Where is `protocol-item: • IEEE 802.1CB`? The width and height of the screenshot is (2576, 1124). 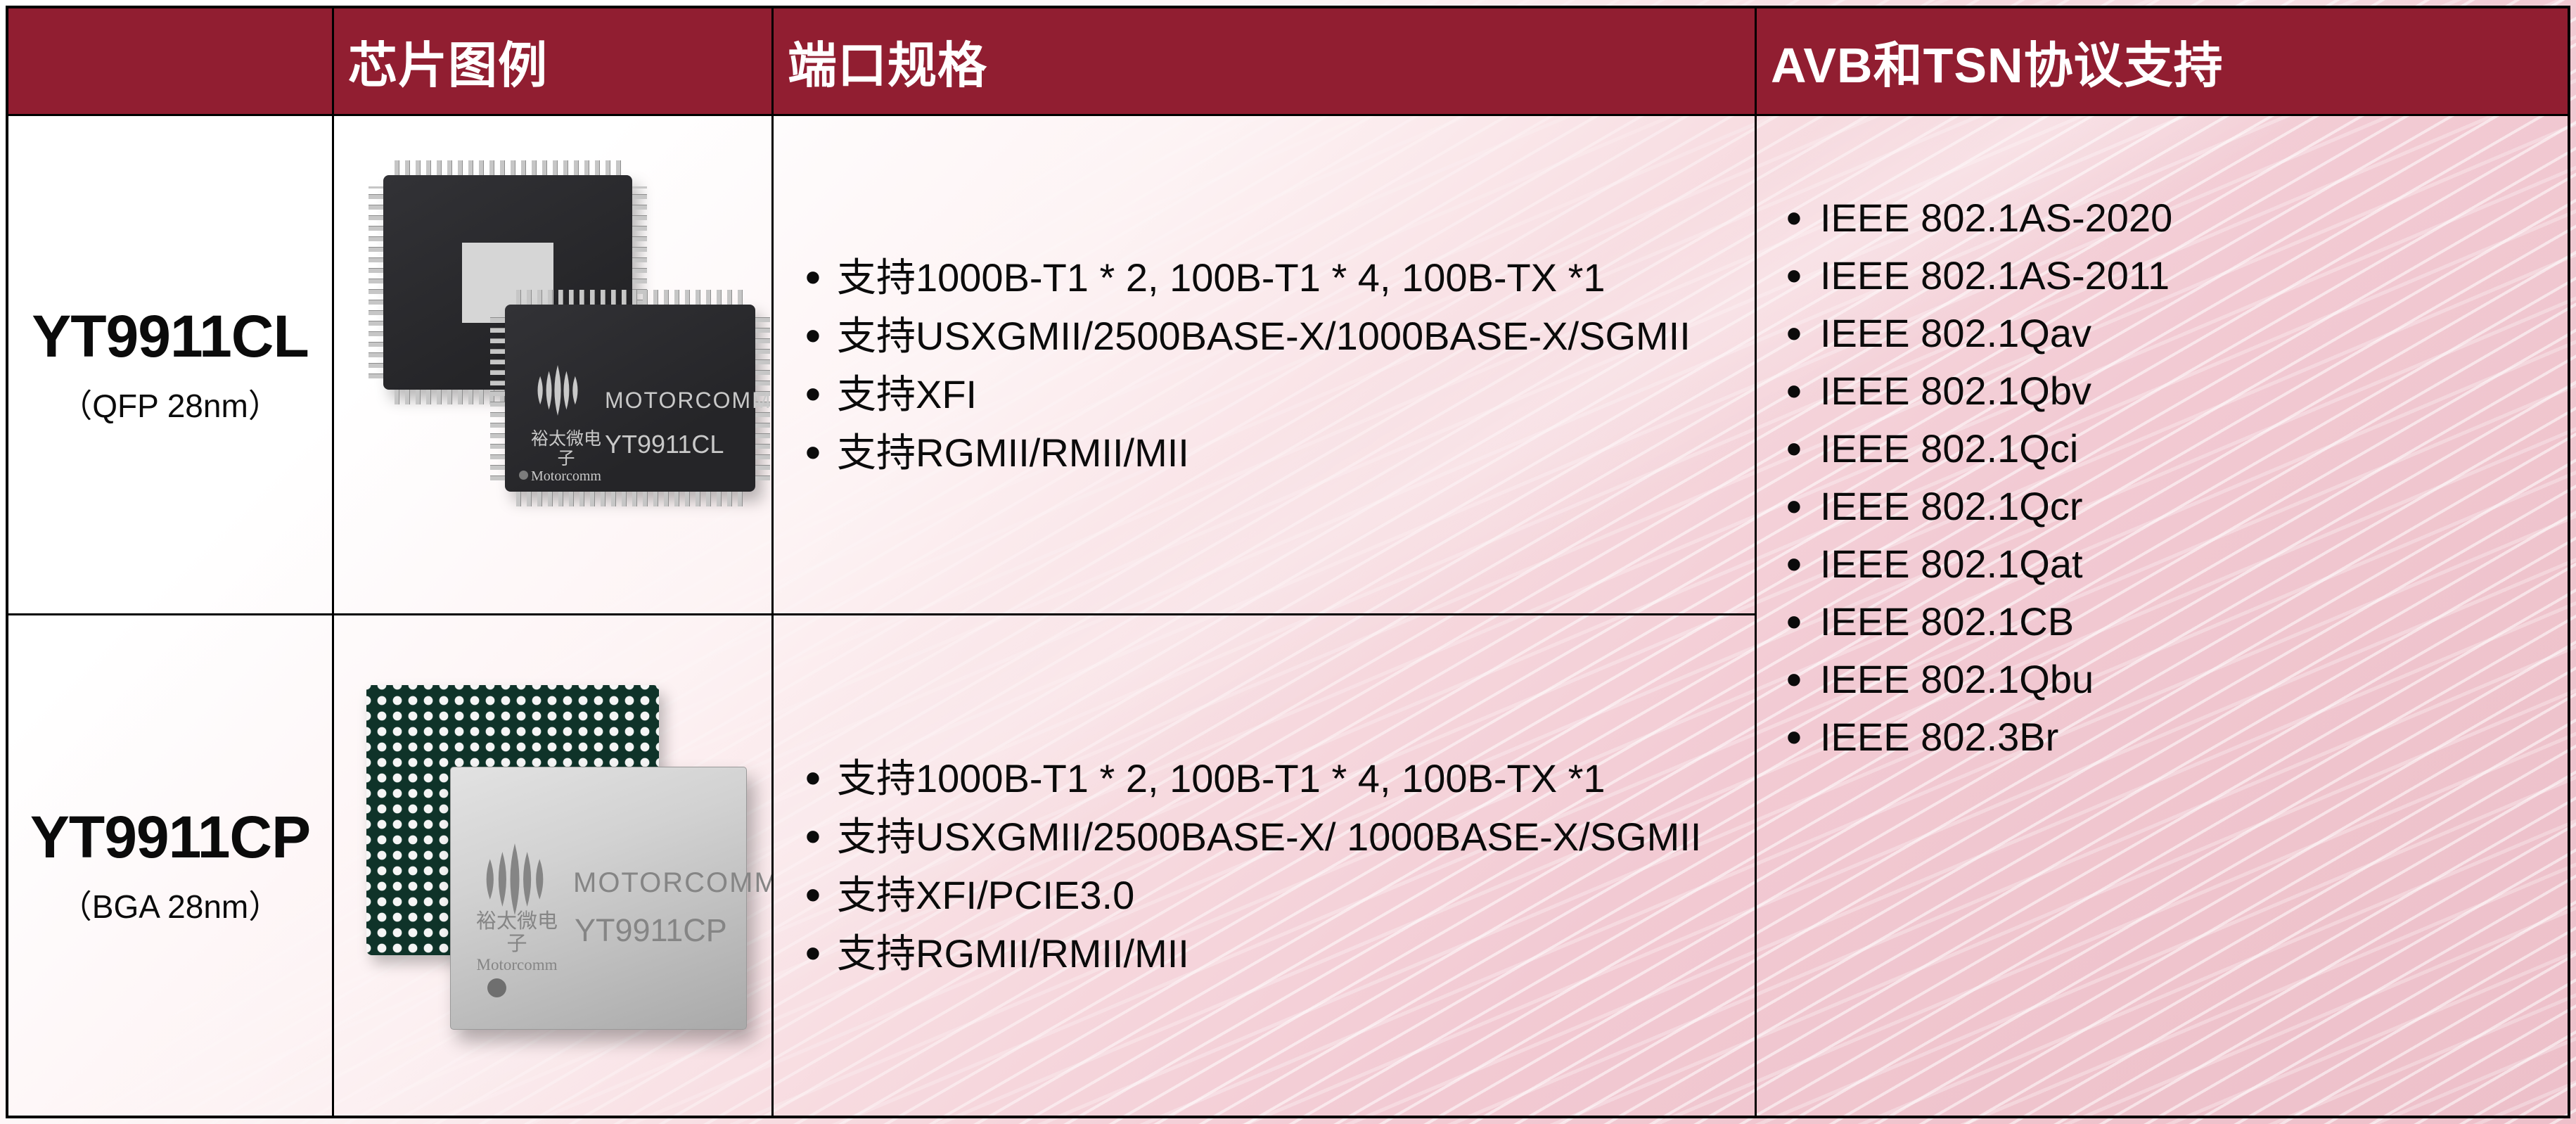 protocol-item: • IEEE 802.1CB is located at coordinates (2157, 622).